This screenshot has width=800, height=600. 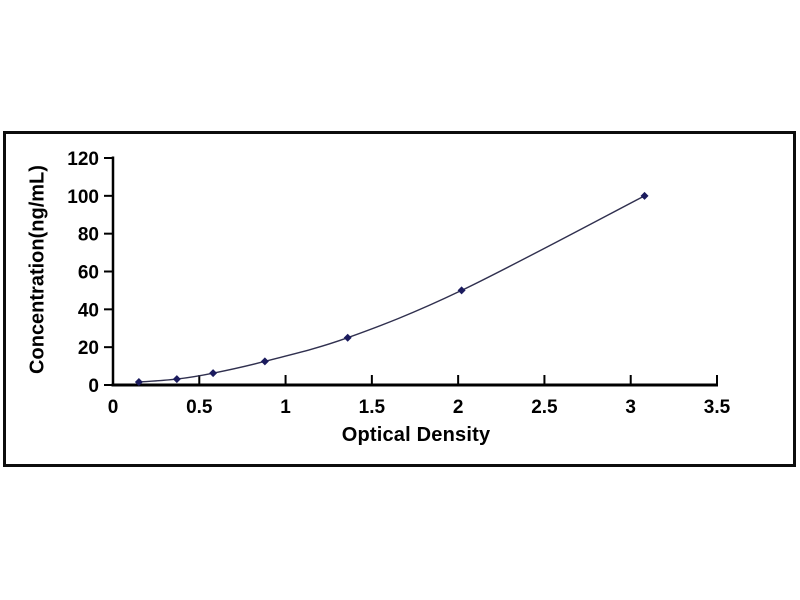 I want to click on x-tick-label: 2, so click(x=458, y=407).